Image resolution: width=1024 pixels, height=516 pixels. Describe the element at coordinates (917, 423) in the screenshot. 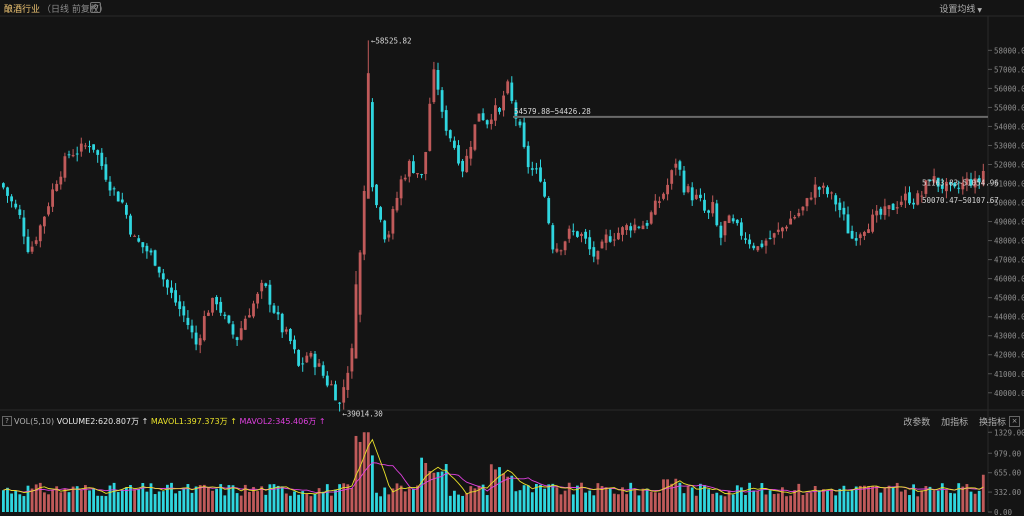

I see `change-params-button: 改参数` at that location.